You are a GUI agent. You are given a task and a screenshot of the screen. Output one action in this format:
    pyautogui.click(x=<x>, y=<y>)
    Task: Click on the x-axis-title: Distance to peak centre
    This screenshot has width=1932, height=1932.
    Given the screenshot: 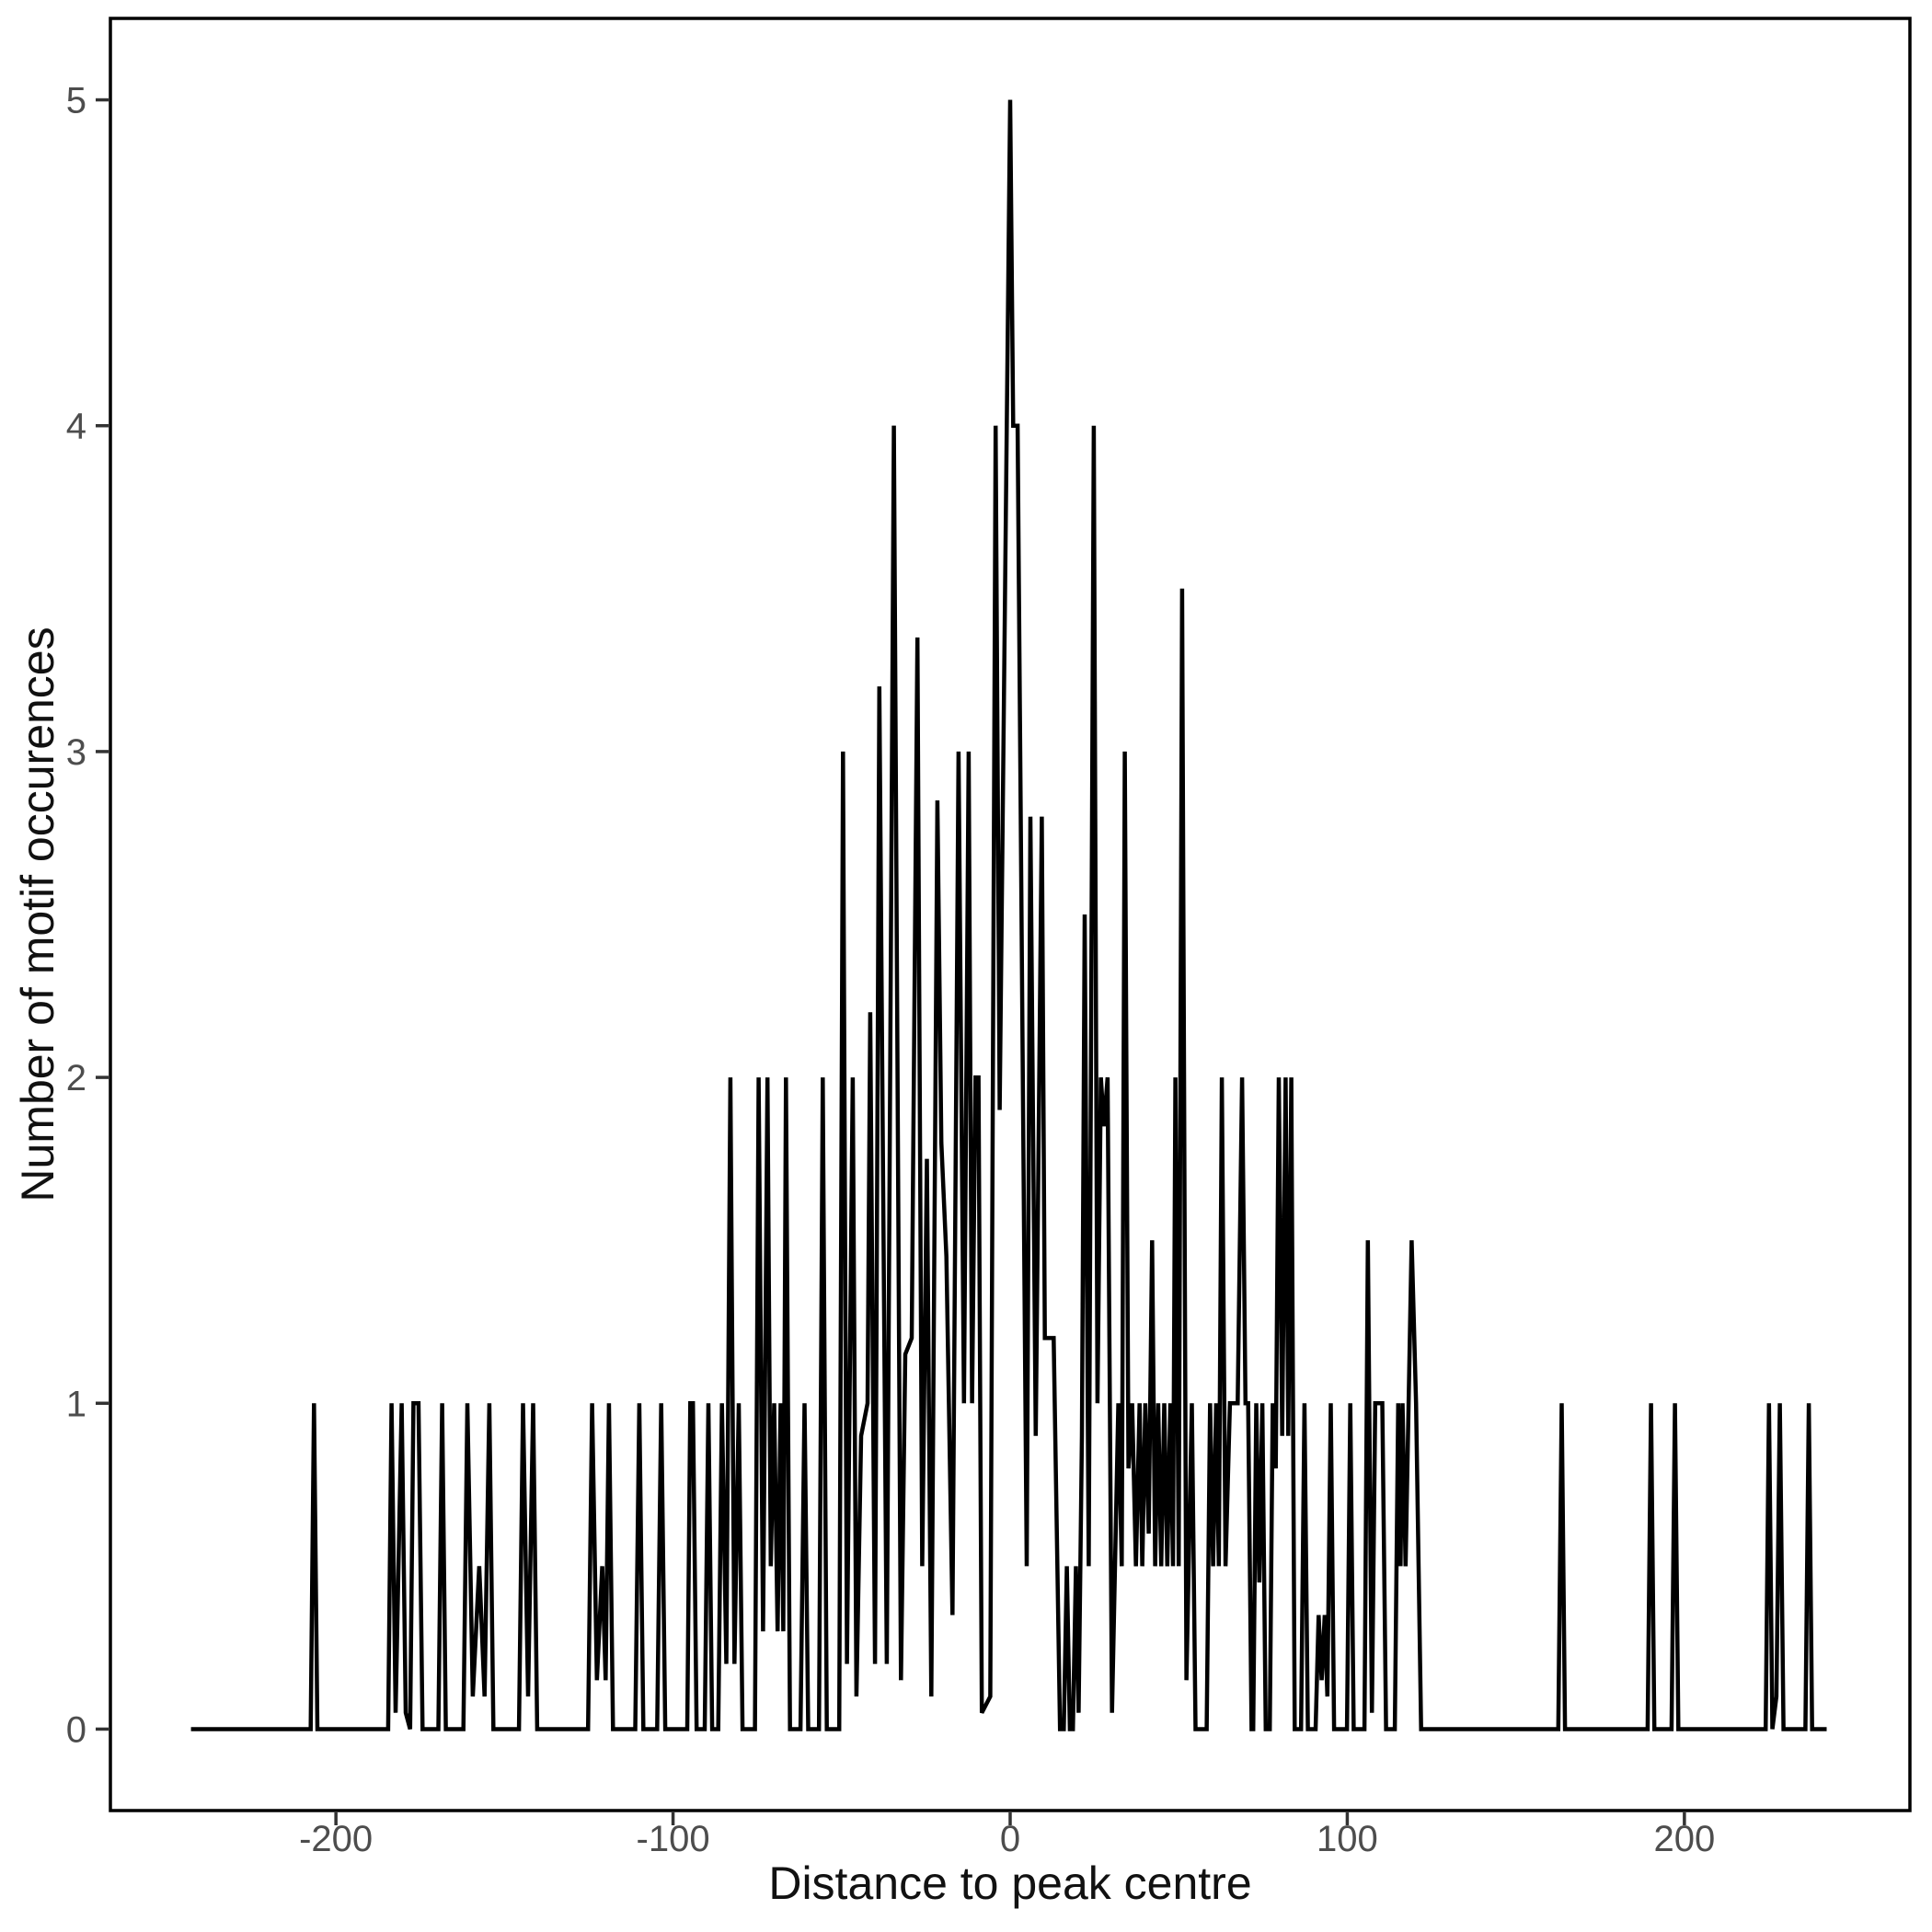 What is the action you would take?
    pyautogui.click(x=1009, y=1883)
    